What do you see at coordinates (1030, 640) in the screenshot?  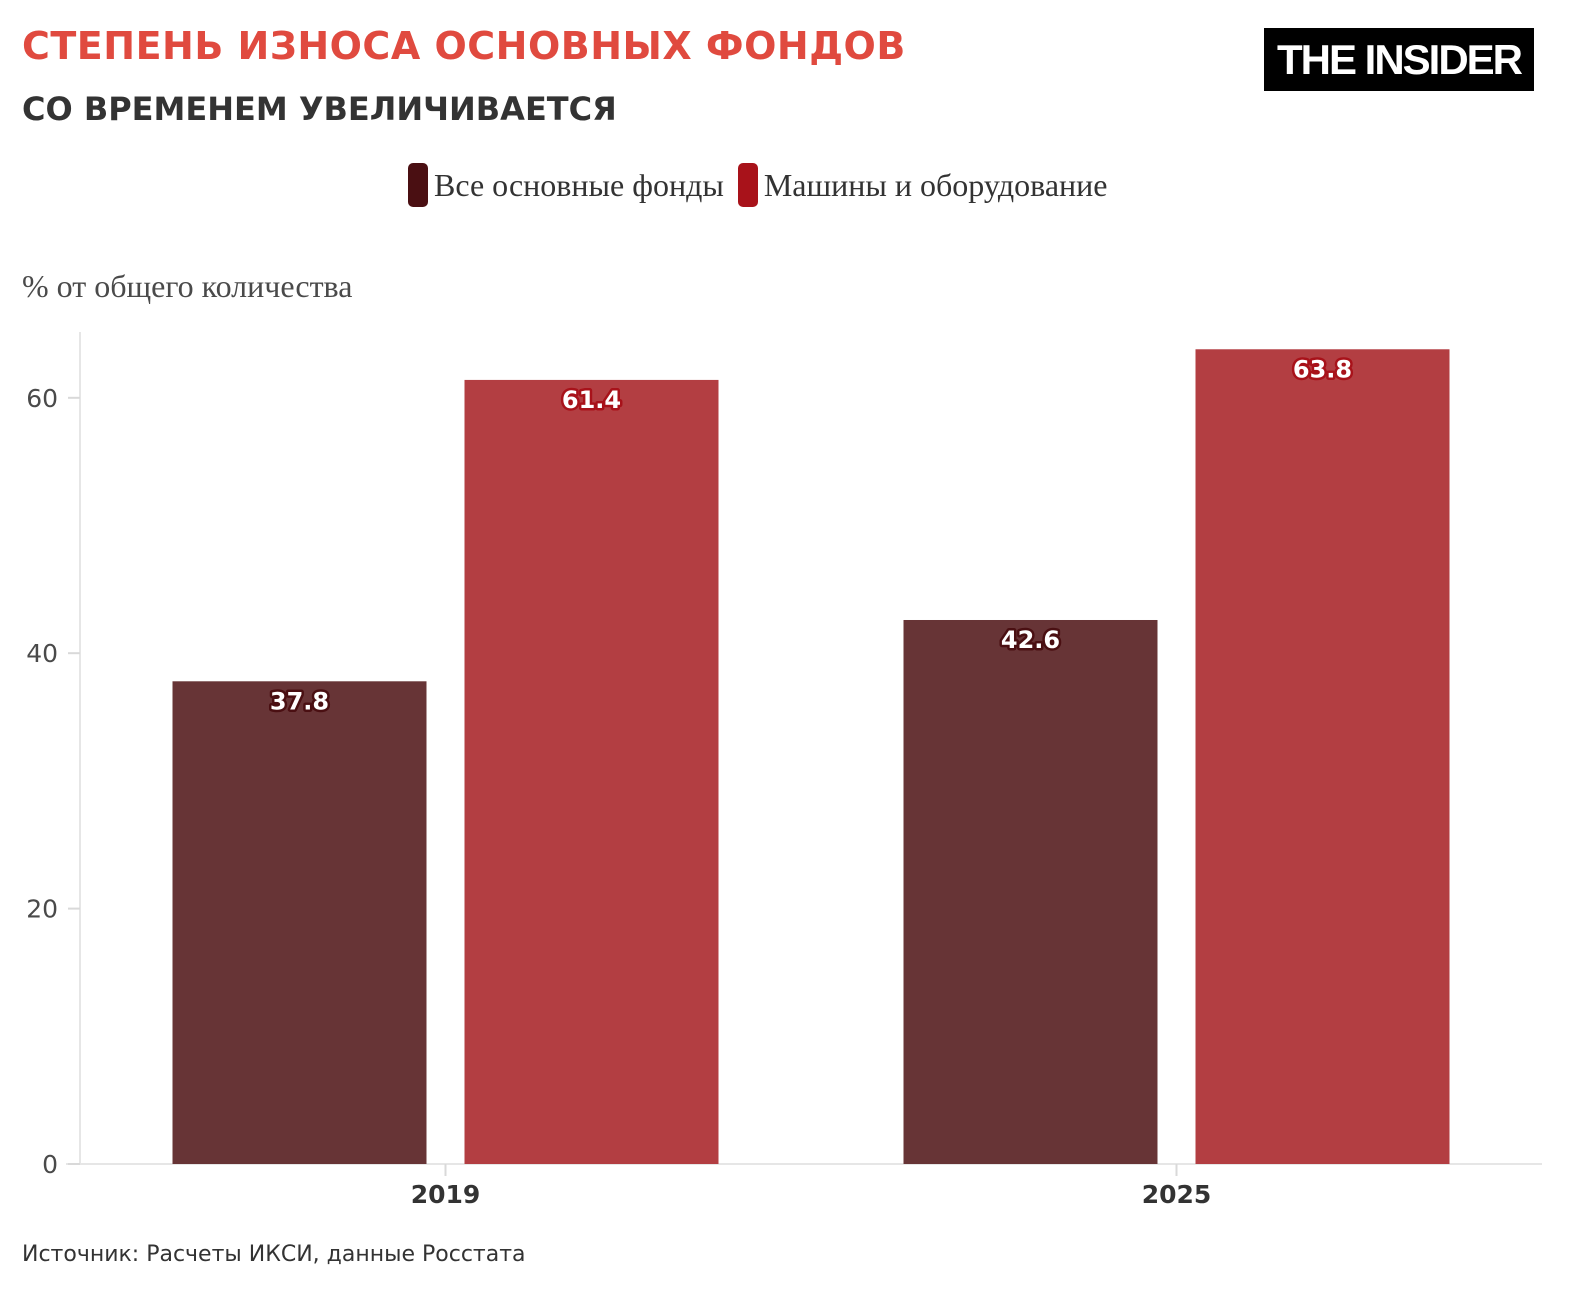 I see `data-label: 42.6` at bounding box center [1030, 640].